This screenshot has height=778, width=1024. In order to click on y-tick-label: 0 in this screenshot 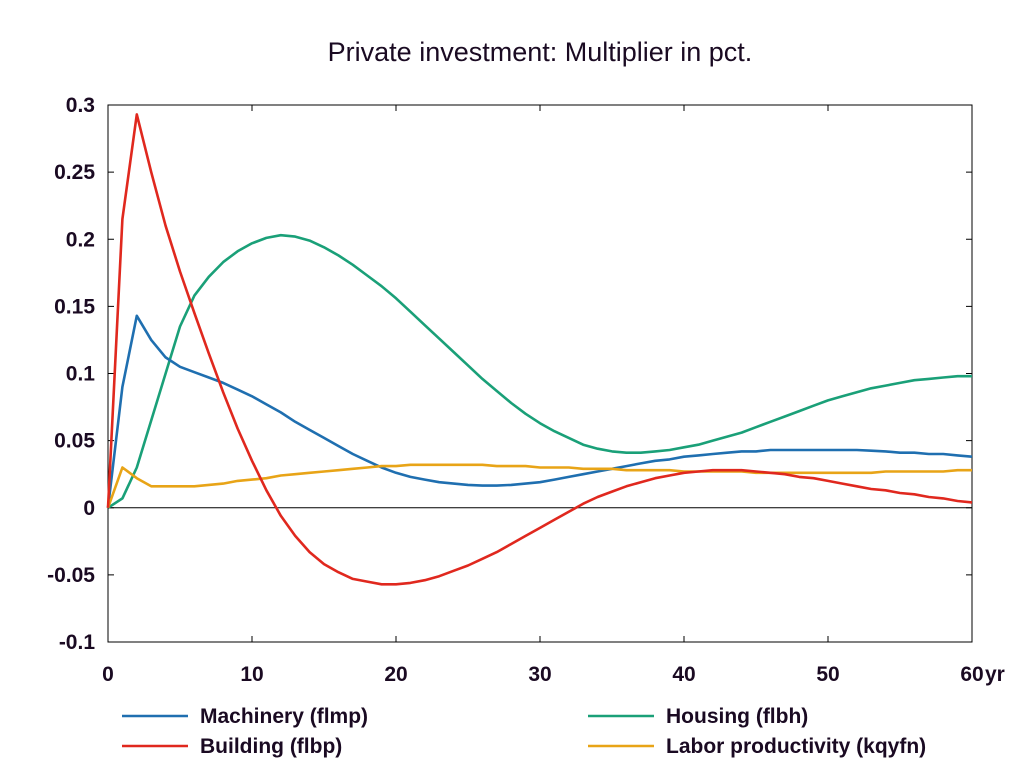, I will do `click(89, 508)`.